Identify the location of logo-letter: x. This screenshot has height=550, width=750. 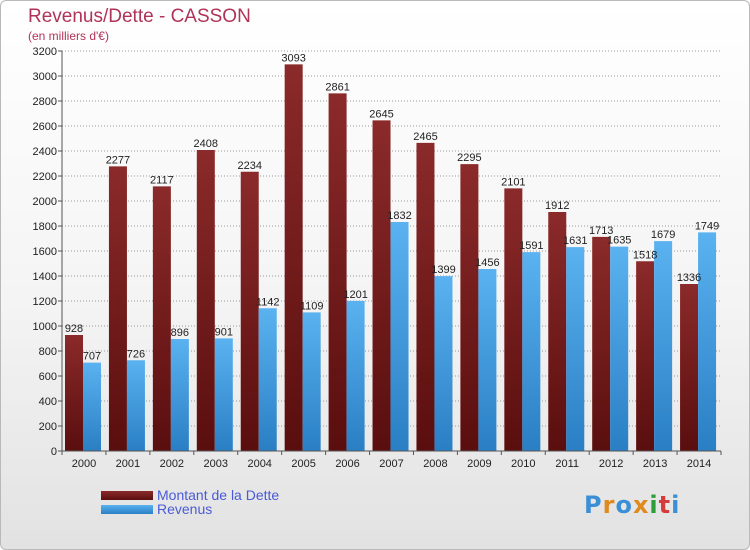
(641, 505).